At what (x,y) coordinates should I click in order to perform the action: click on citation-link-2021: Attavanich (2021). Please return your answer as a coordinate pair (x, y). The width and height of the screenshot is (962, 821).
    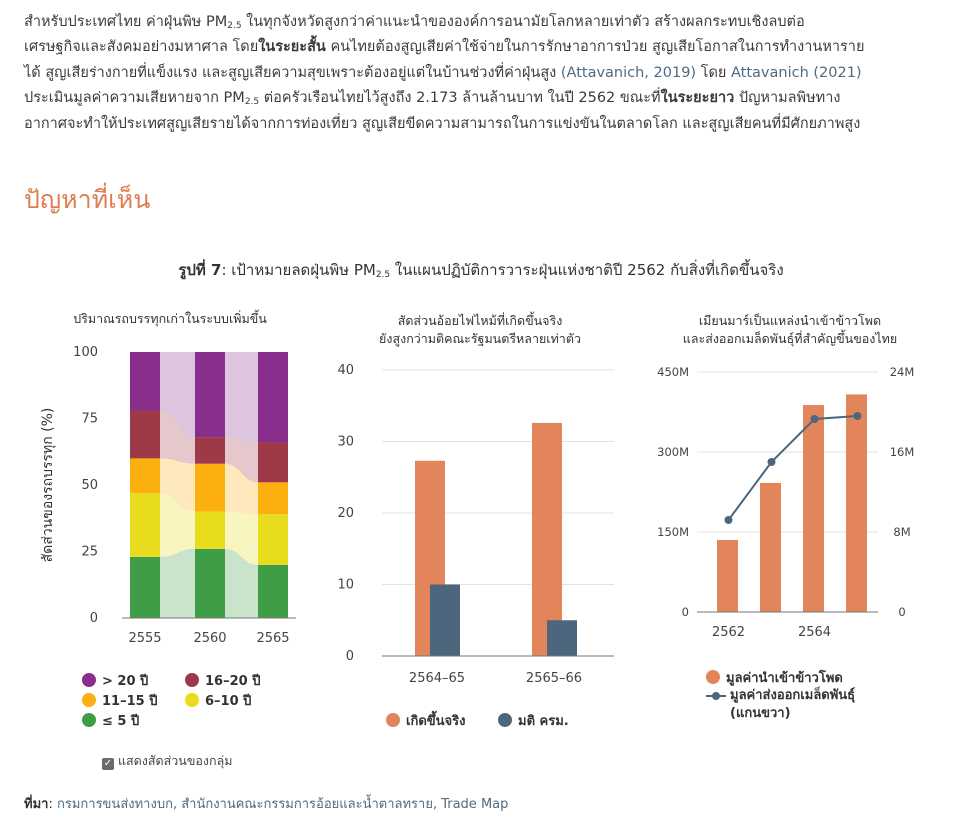
    Looking at the image, I should click on (796, 72).